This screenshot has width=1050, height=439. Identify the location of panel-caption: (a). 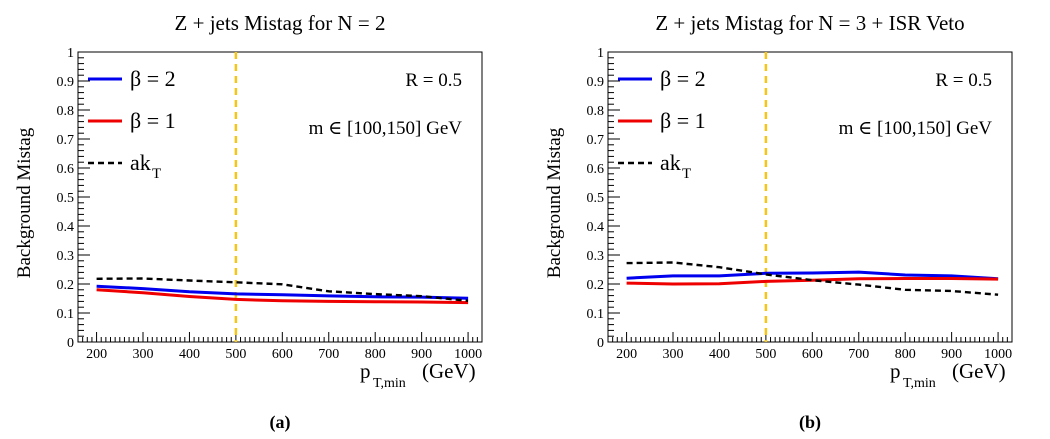
(280, 422).